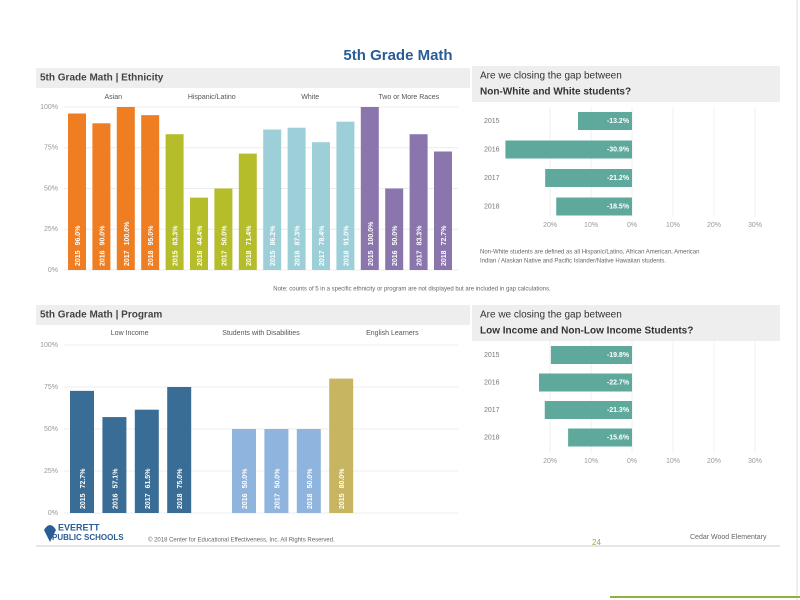  I want to click on bar-label: 2017 50.0%, so click(224, 245).